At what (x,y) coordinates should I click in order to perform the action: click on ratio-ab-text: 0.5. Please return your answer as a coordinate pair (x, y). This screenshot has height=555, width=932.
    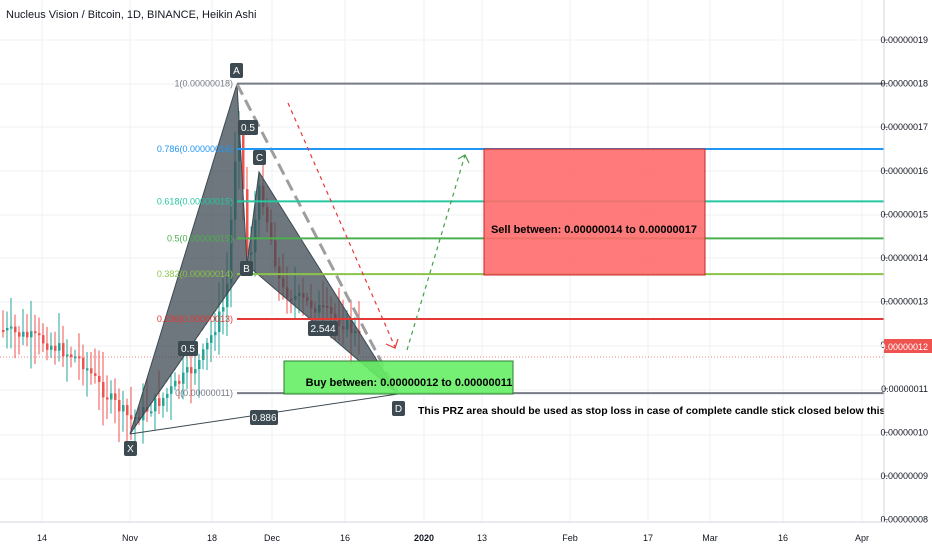
    Looking at the image, I should click on (248, 128).